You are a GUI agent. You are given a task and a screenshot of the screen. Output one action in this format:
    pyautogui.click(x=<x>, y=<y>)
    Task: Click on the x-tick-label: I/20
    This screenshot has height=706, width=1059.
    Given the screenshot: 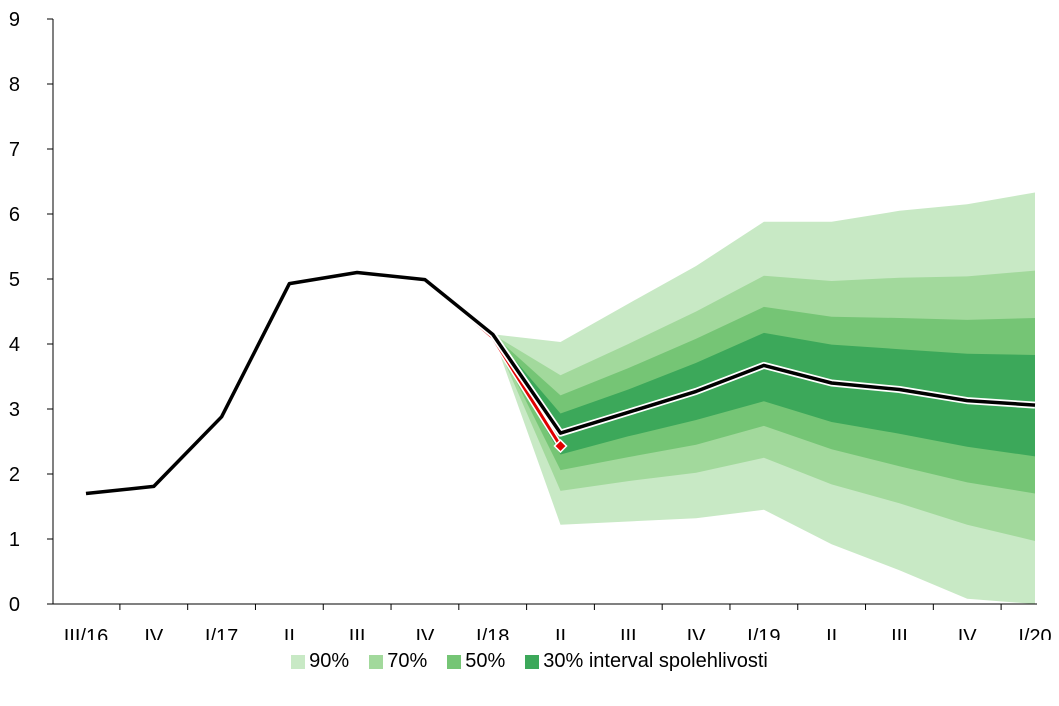 What is the action you would take?
    pyautogui.click(x=1034, y=633)
    